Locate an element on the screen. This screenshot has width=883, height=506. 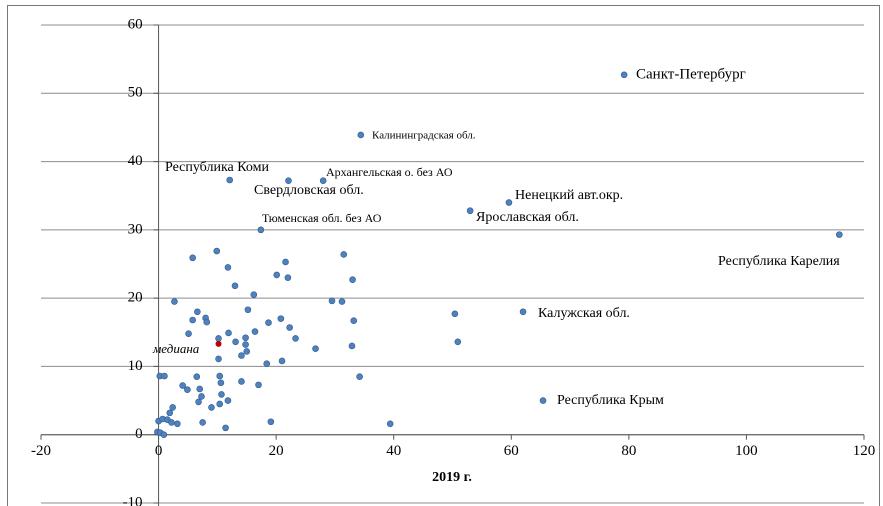
x-tick-label: 60 is located at coordinates (511, 451).